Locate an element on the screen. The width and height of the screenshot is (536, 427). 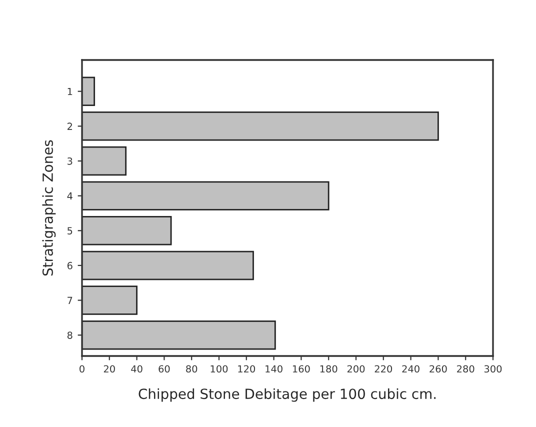
x-tick-label: 120 is located at coordinates (247, 369).